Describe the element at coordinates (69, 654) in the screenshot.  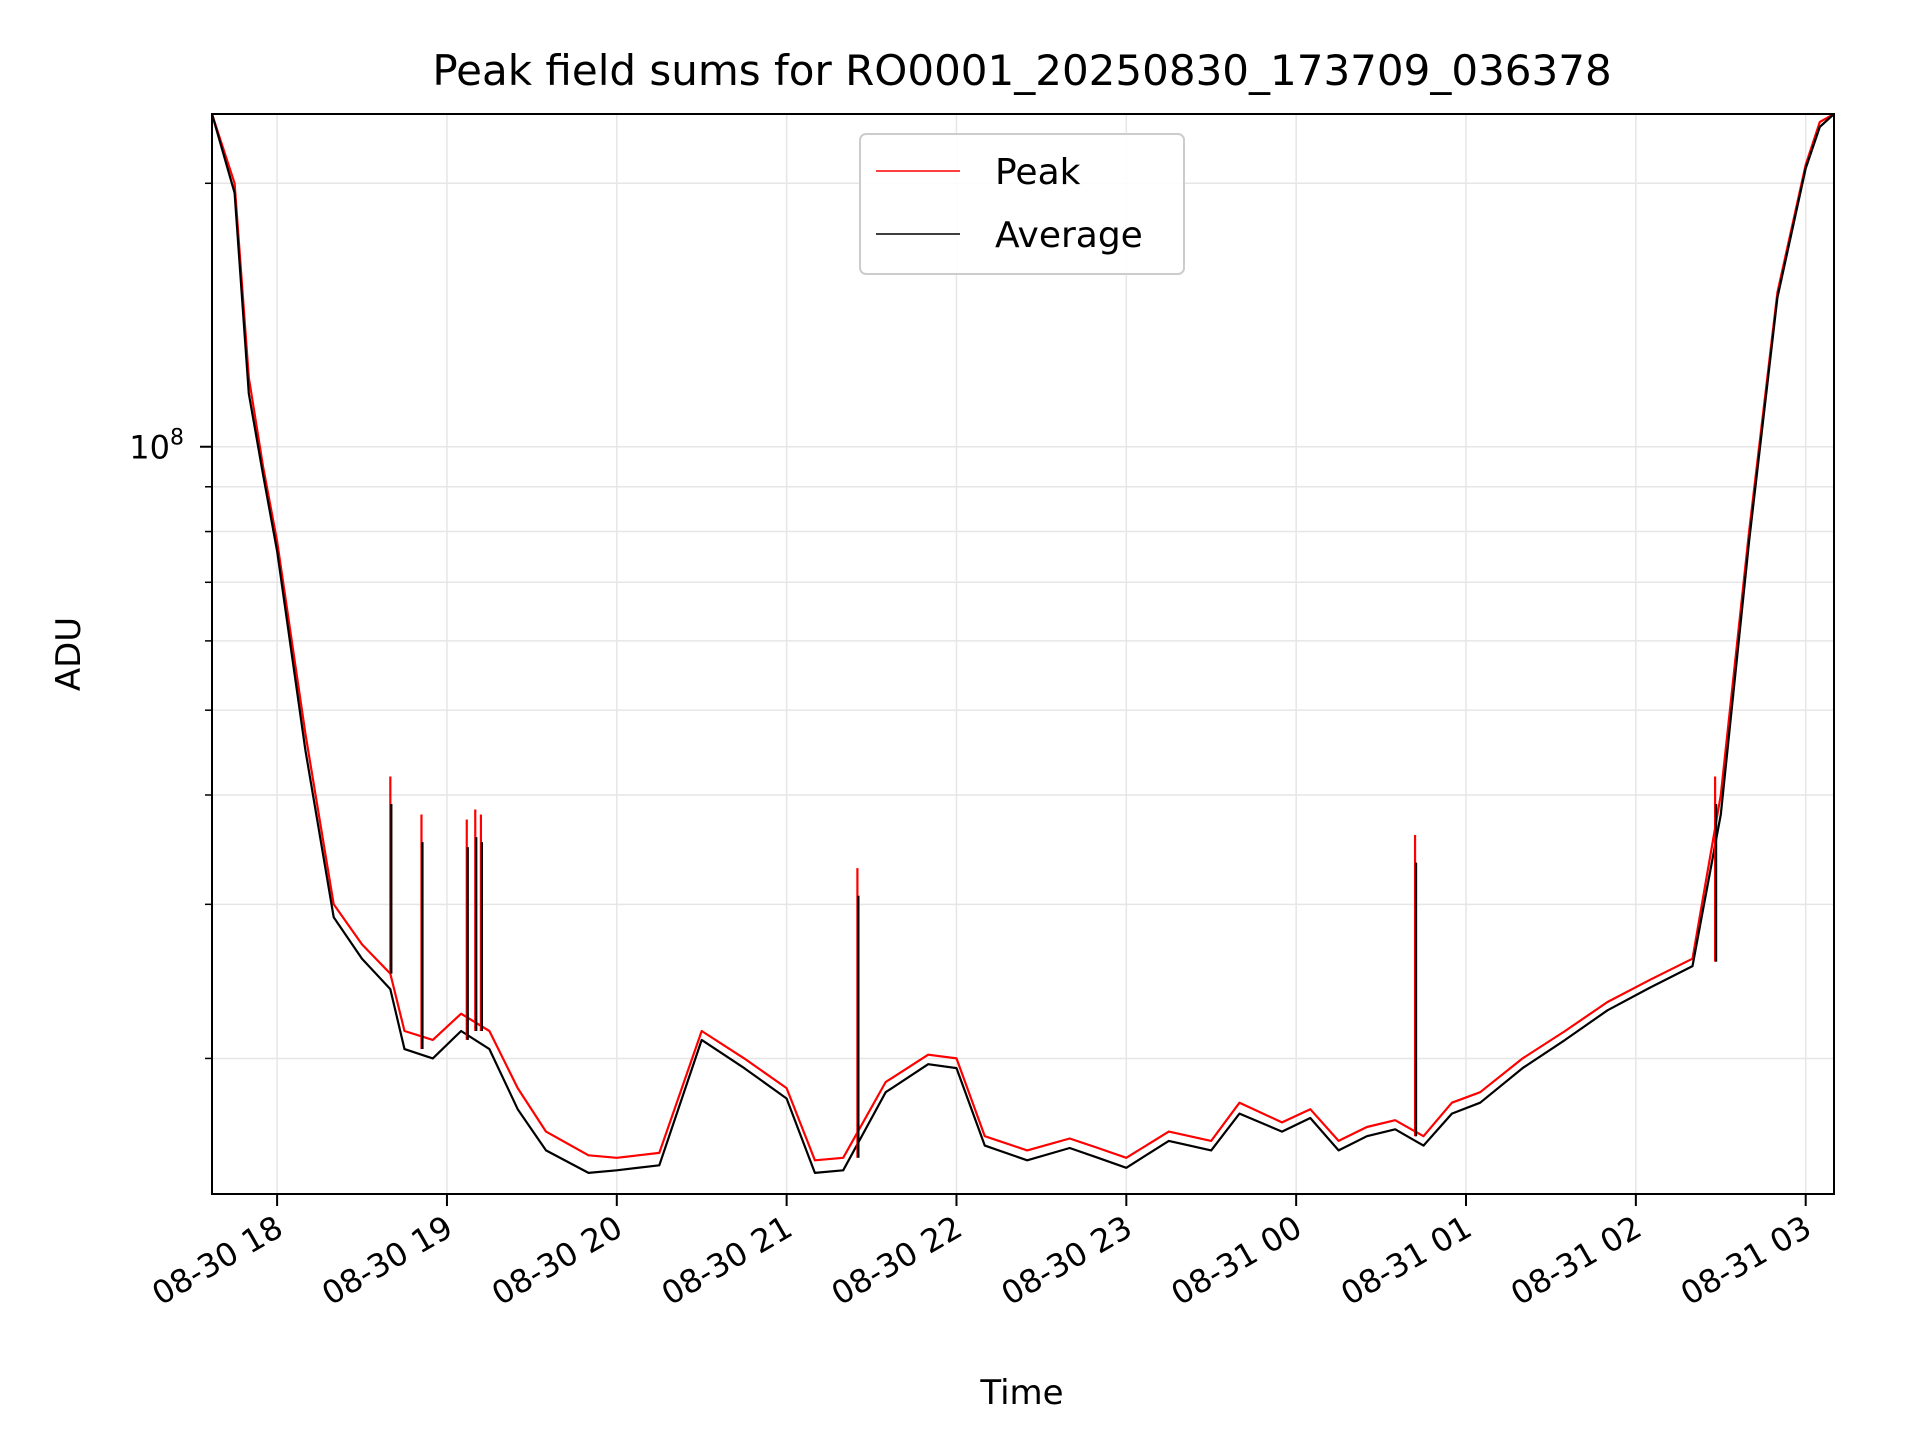
I see `y-axis-label: ADU` at that location.